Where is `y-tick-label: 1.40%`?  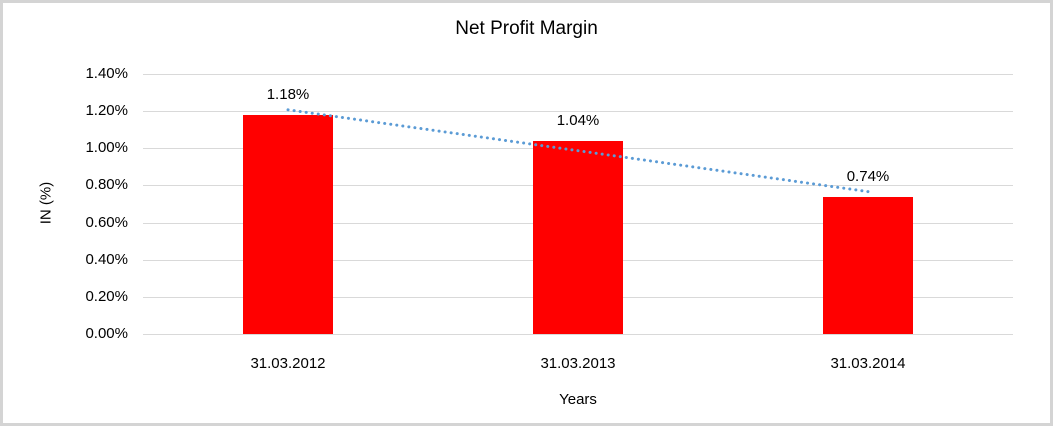 y-tick-label: 1.40% is located at coordinates (106, 73).